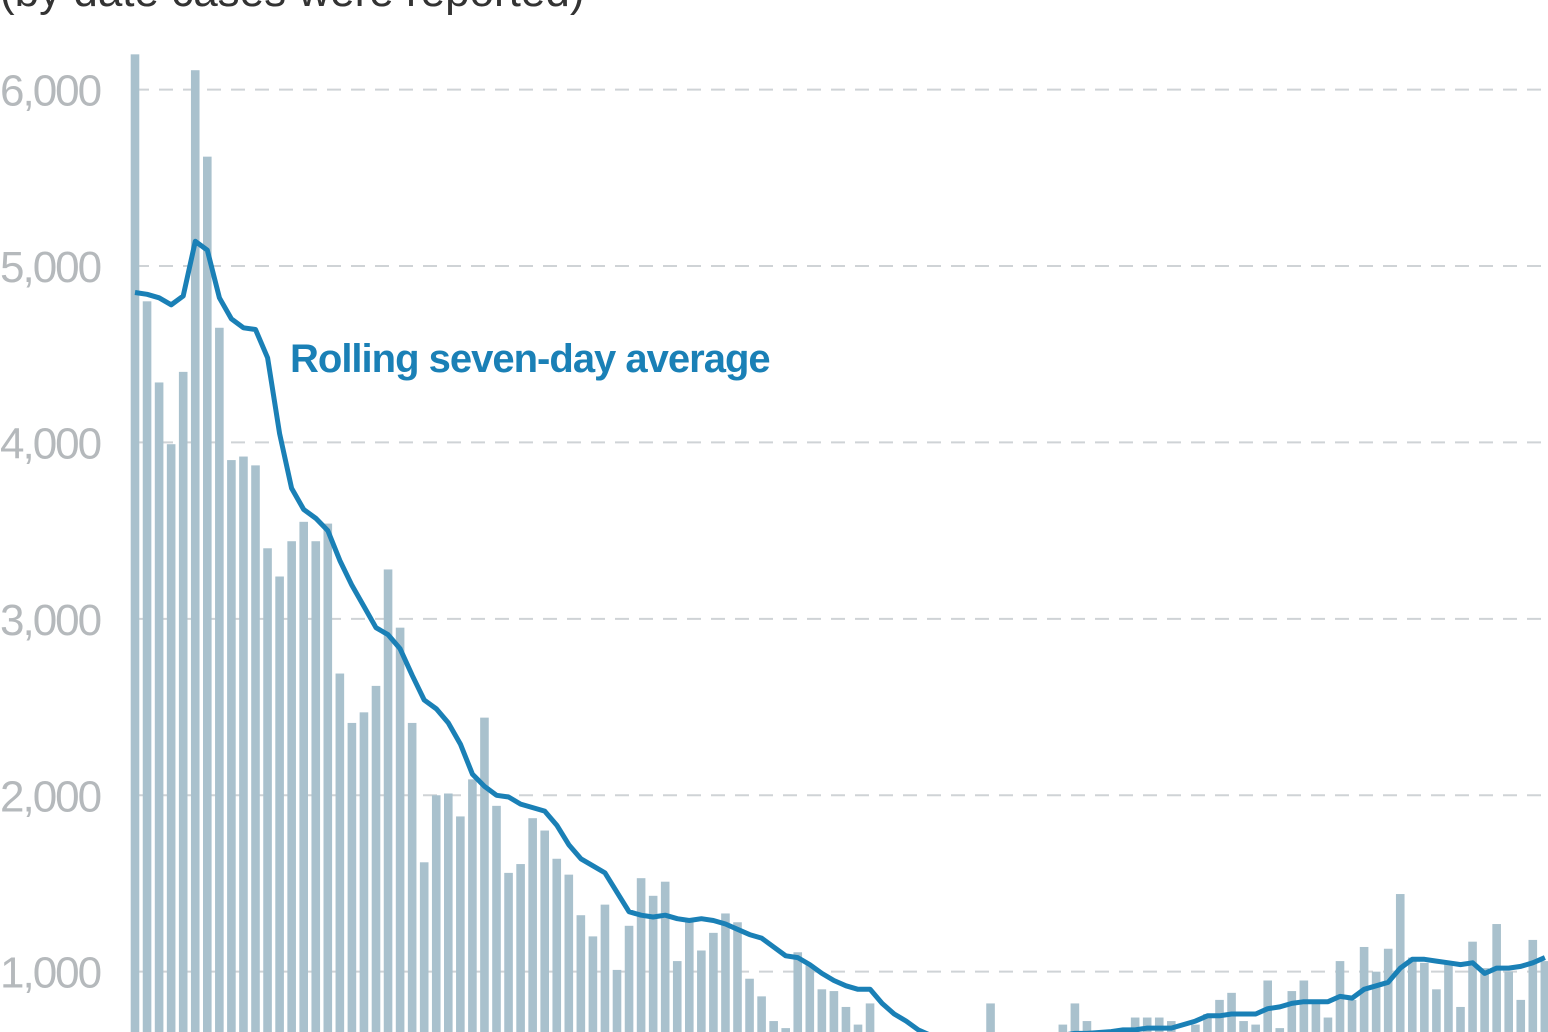 The height and width of the screenshot is (1032, 1548). I want to click on chart-subtitle: (by date cases were reported), so click(292, 8).